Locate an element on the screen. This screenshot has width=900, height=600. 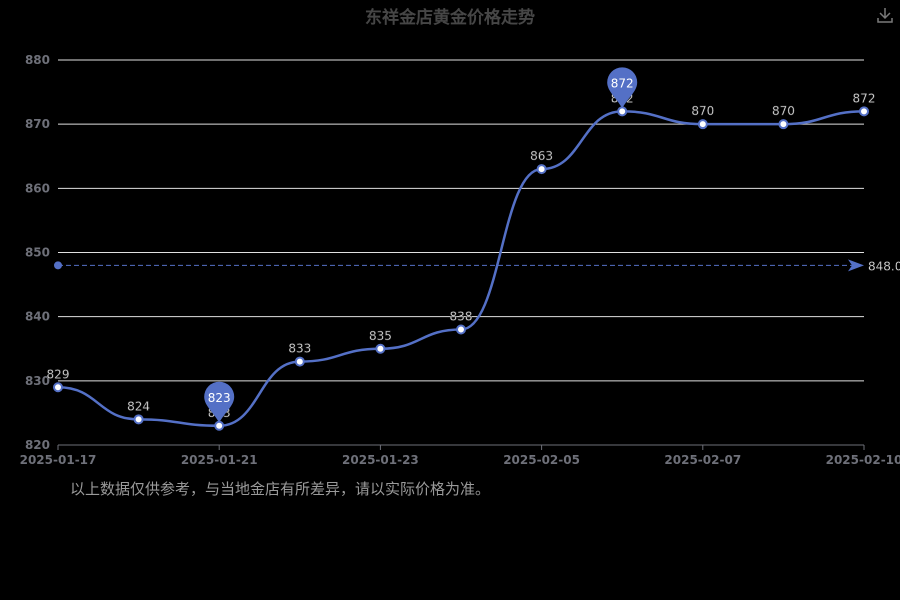
x-tick-label: 2025-02-07 is located at coordinates (702, 460).